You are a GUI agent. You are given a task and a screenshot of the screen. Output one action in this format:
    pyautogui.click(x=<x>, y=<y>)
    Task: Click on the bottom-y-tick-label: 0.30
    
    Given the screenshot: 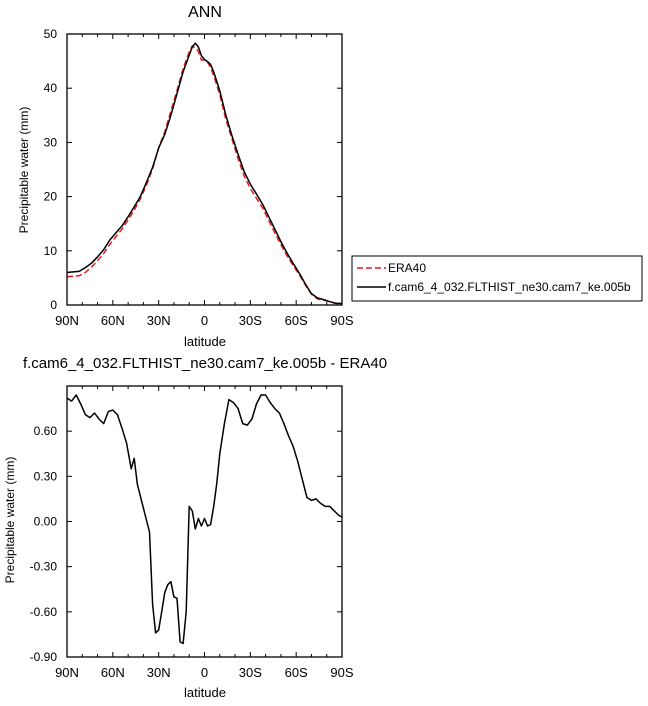 What is the action you would take?
    pyautogui.click(x=46, y=476)
    